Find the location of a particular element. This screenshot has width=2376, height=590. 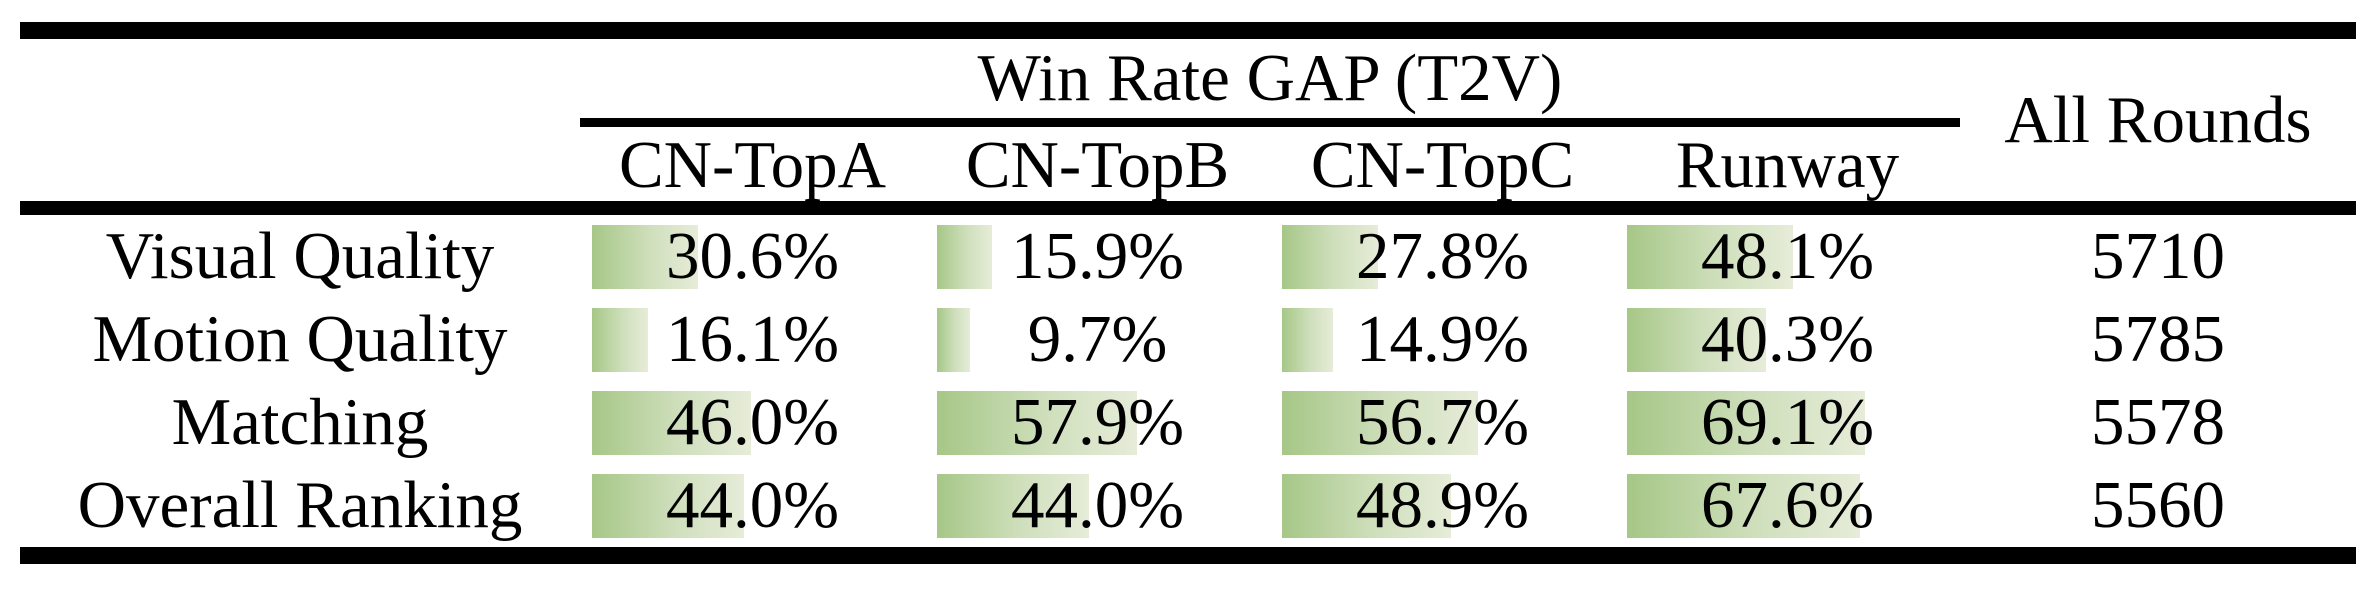

value-cell: 48.1% is located at coordinates (1787, 256).